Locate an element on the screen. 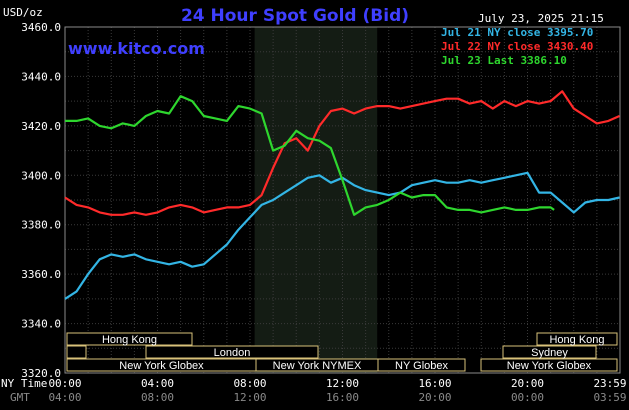 The height and width of the screenshot is (410, 629). market-london is located at coordinates (232, 352).